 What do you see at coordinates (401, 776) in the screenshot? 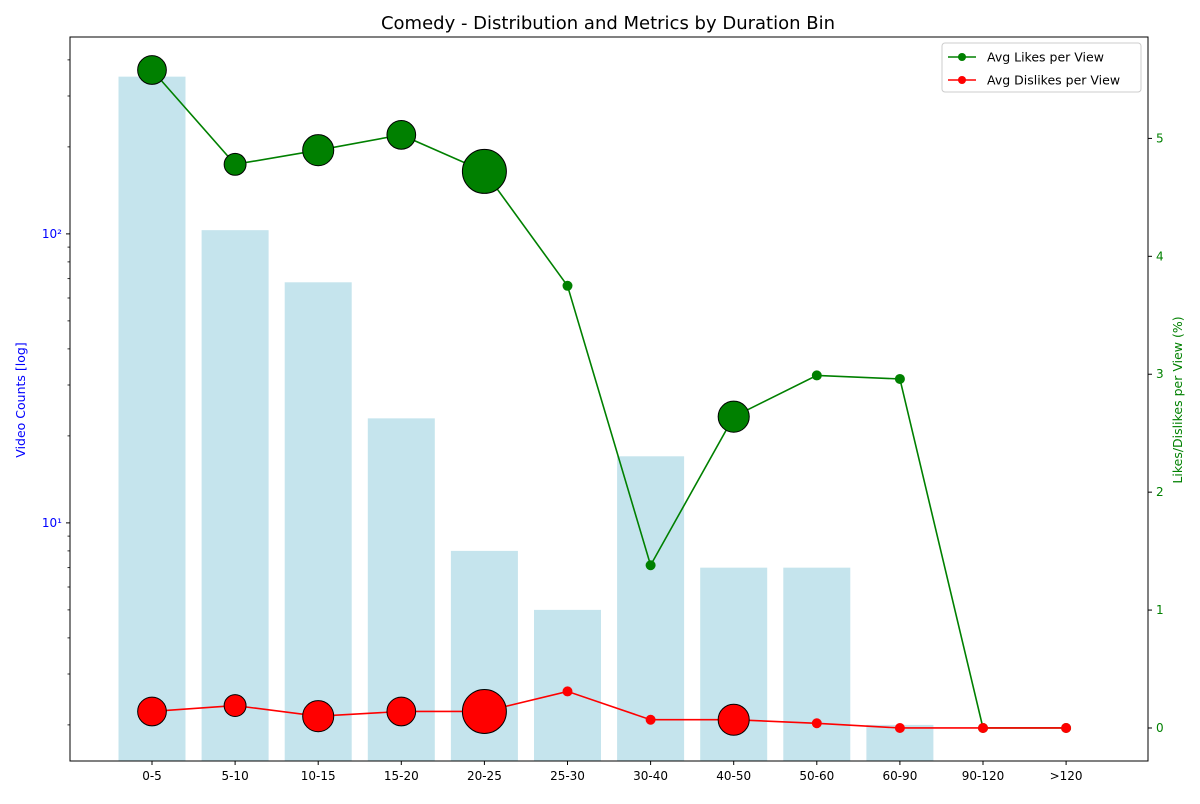
I see `x-tick-label-15-20: 15-20` at bounding box center [401, 776].